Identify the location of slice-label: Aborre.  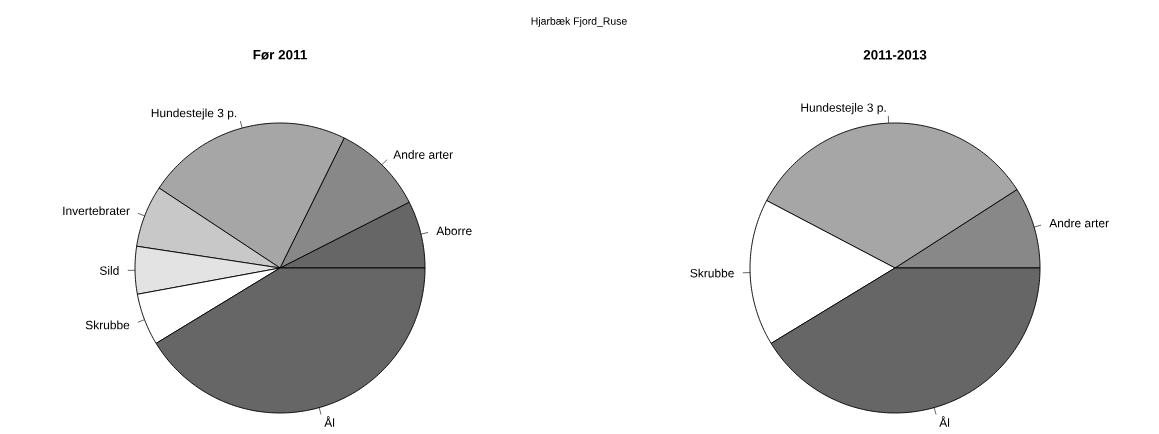
(454, 231).